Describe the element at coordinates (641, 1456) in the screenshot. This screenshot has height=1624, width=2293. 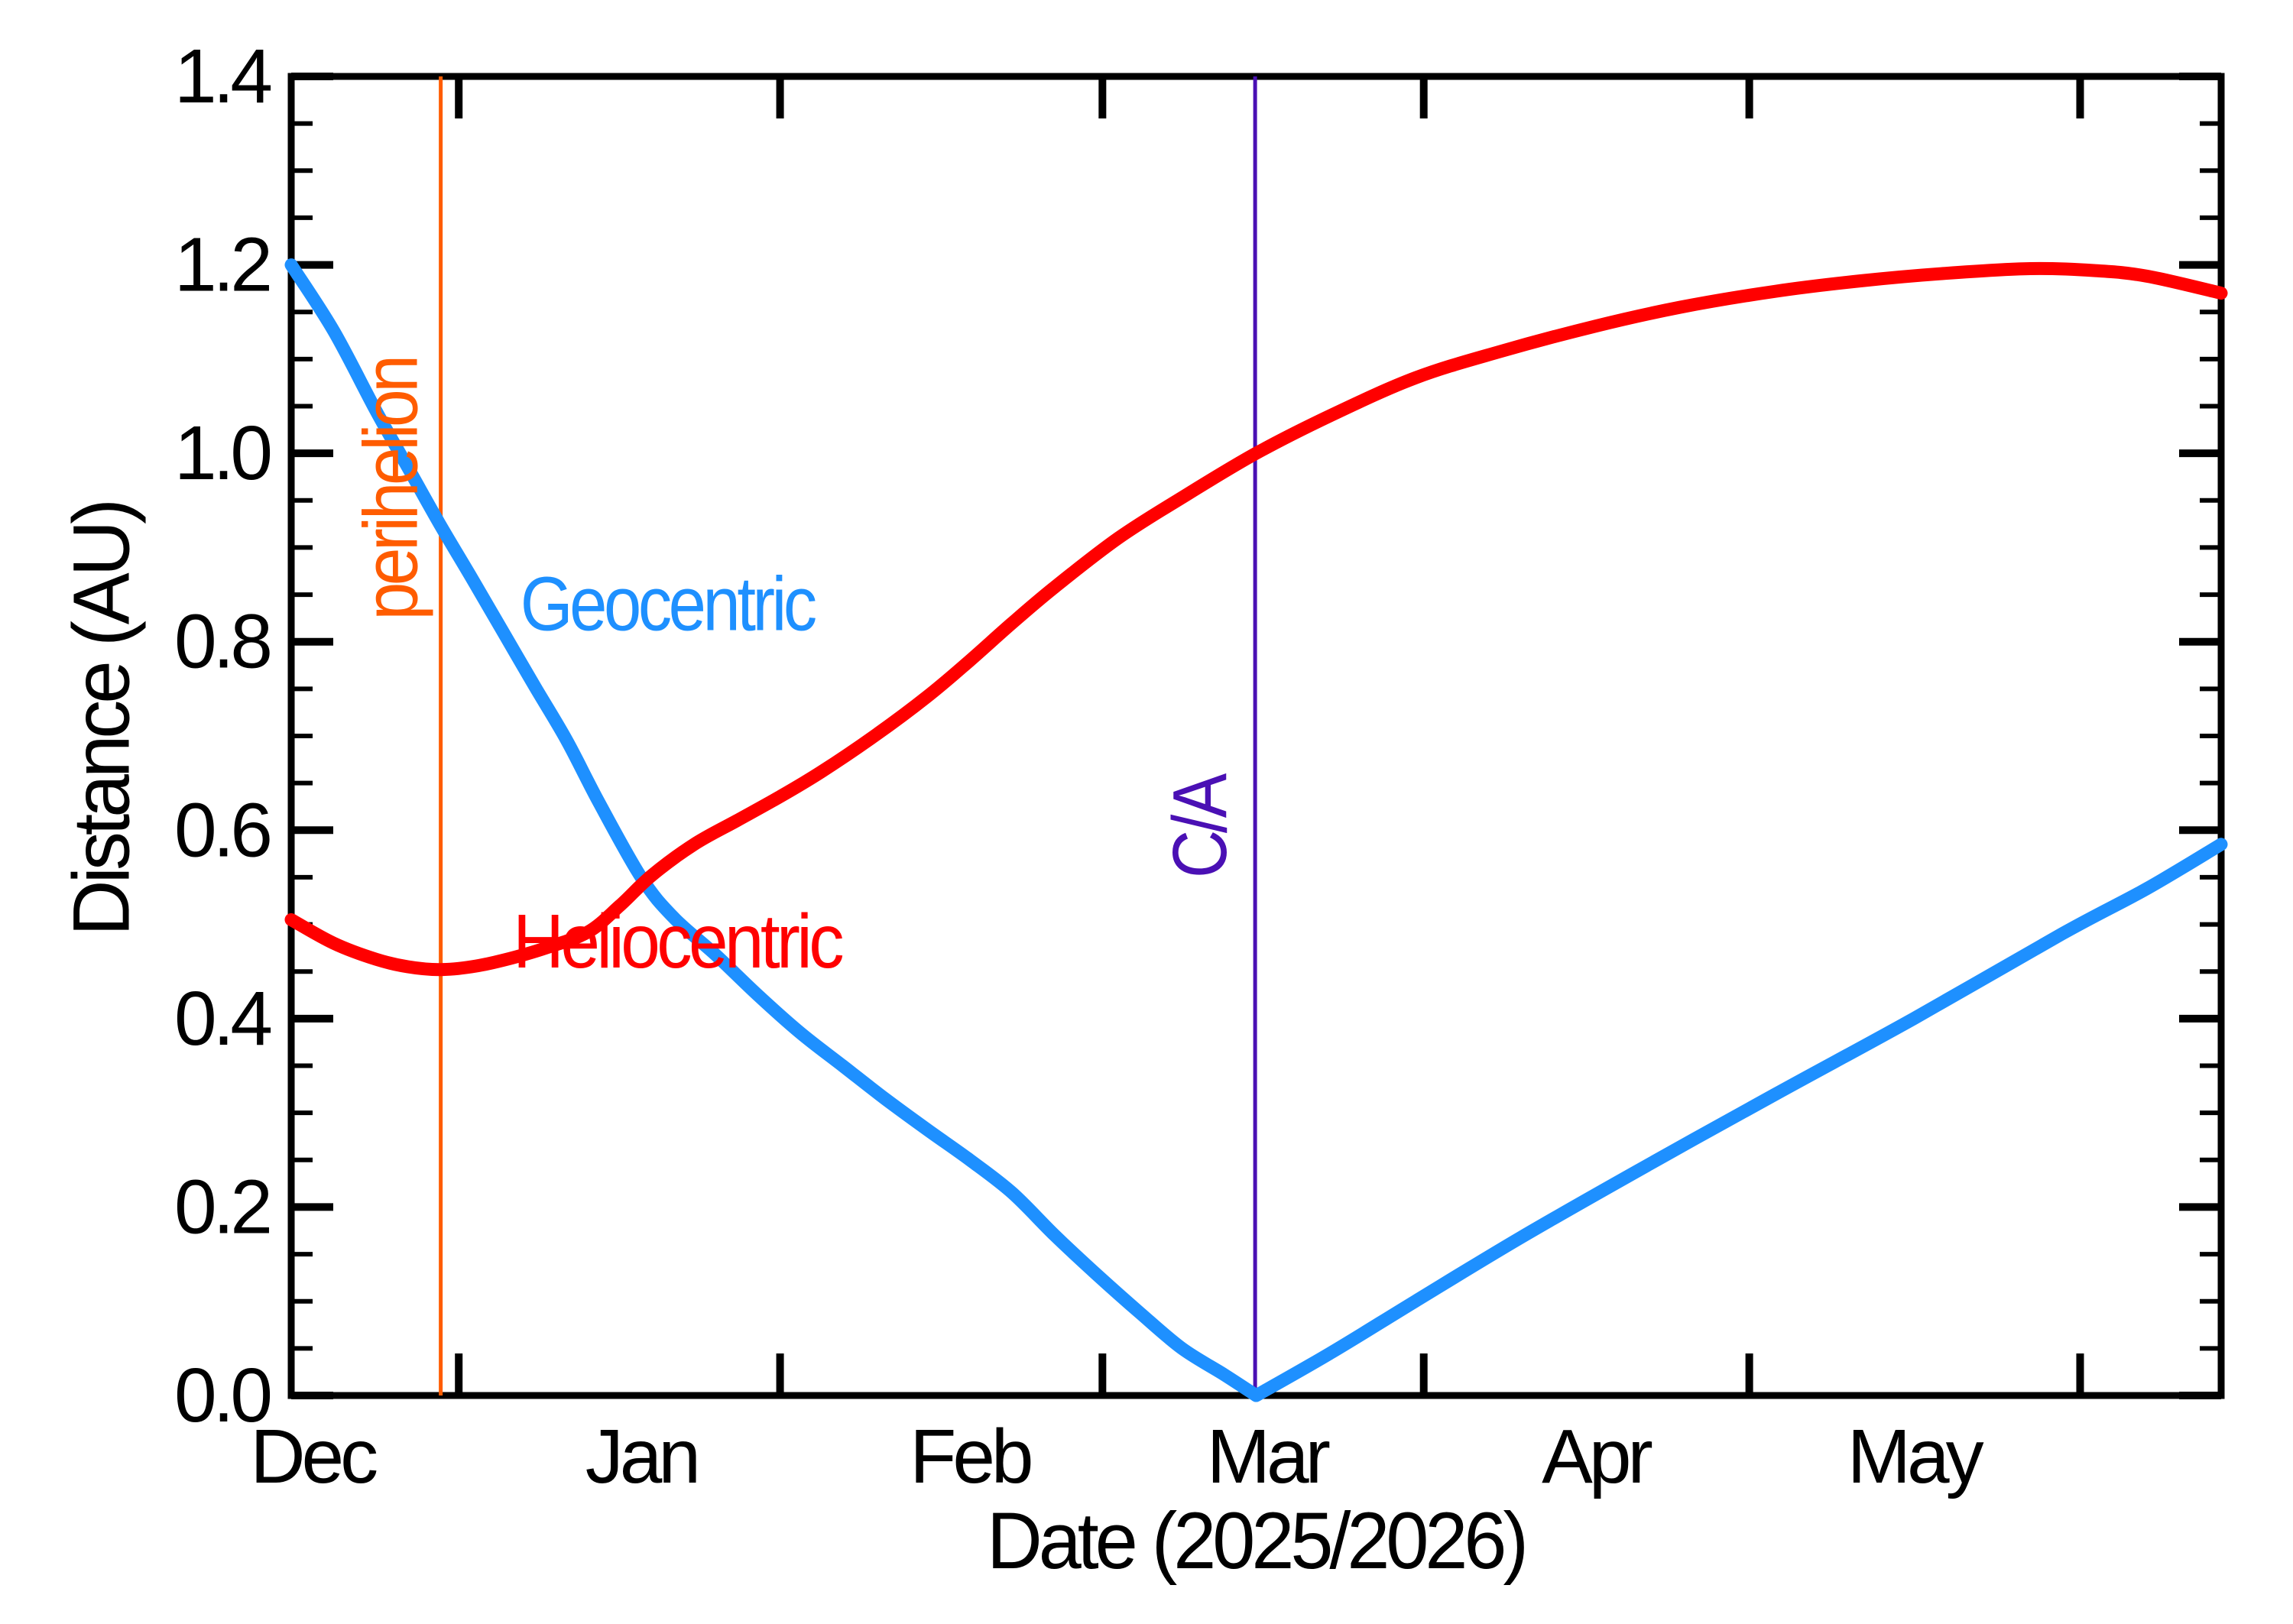
I see `x-month-label-jan: Jan` at that location.